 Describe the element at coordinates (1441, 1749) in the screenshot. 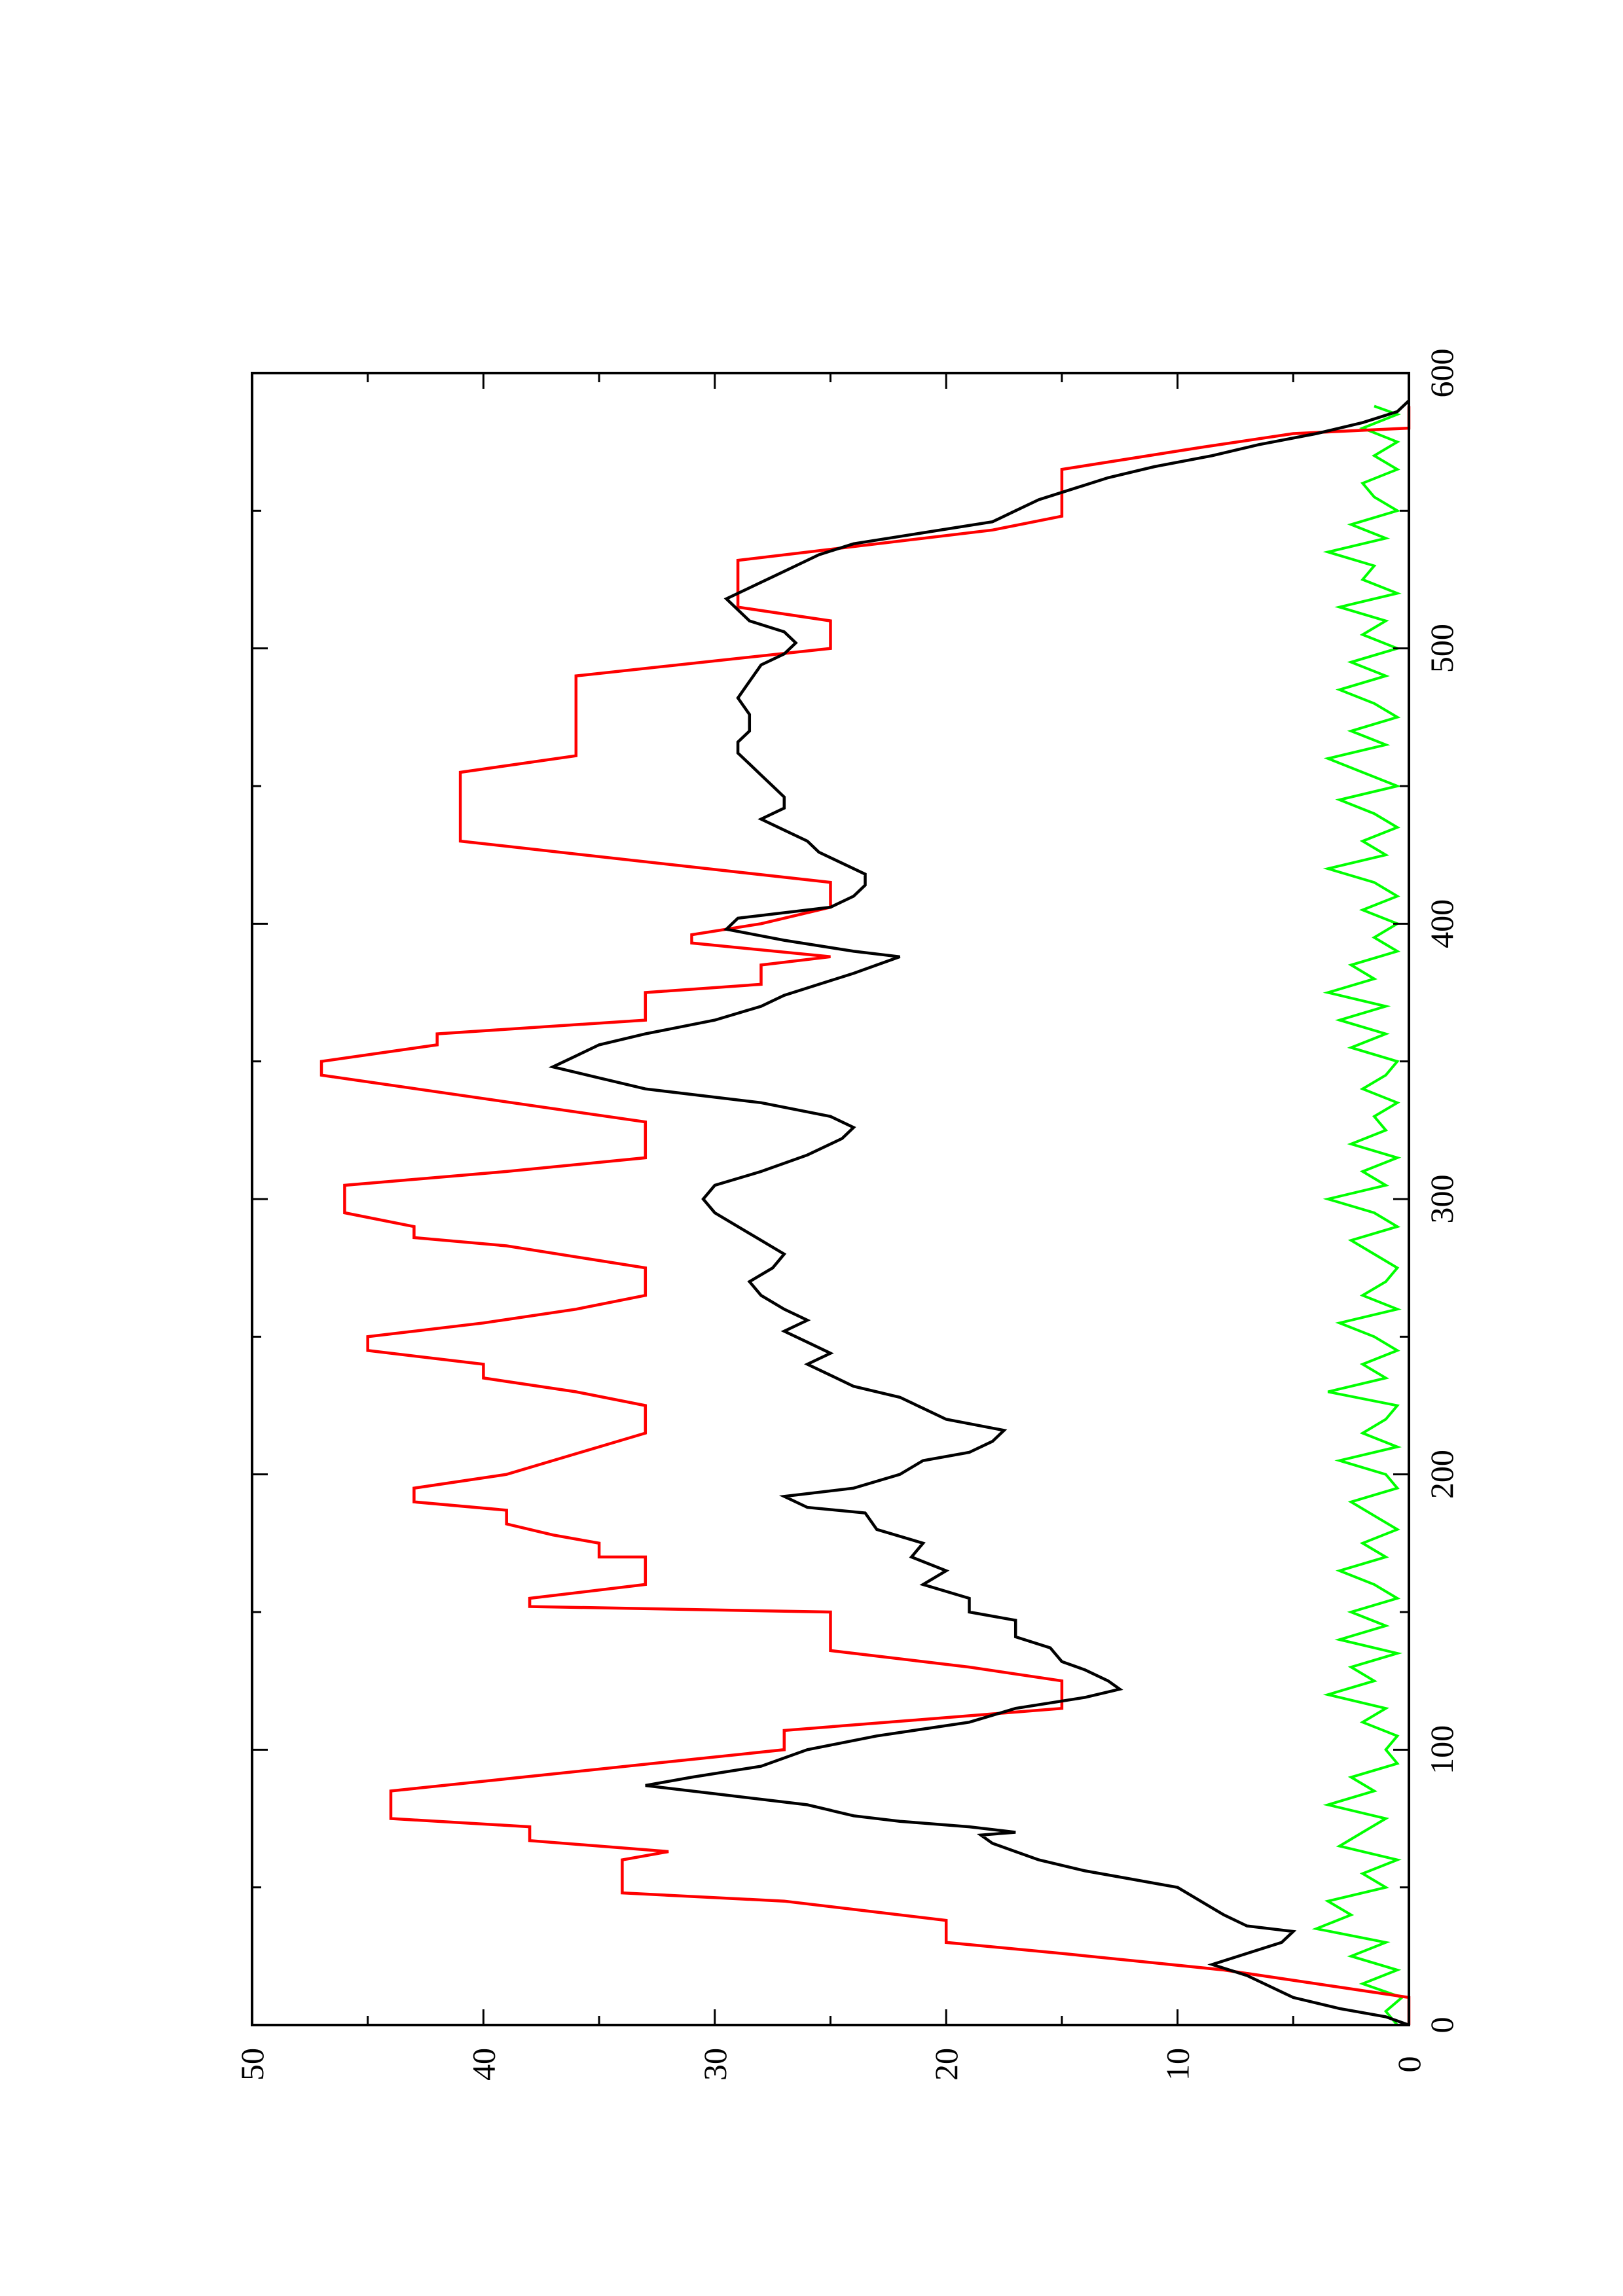

I see `x-tick-label: 100` at that location.